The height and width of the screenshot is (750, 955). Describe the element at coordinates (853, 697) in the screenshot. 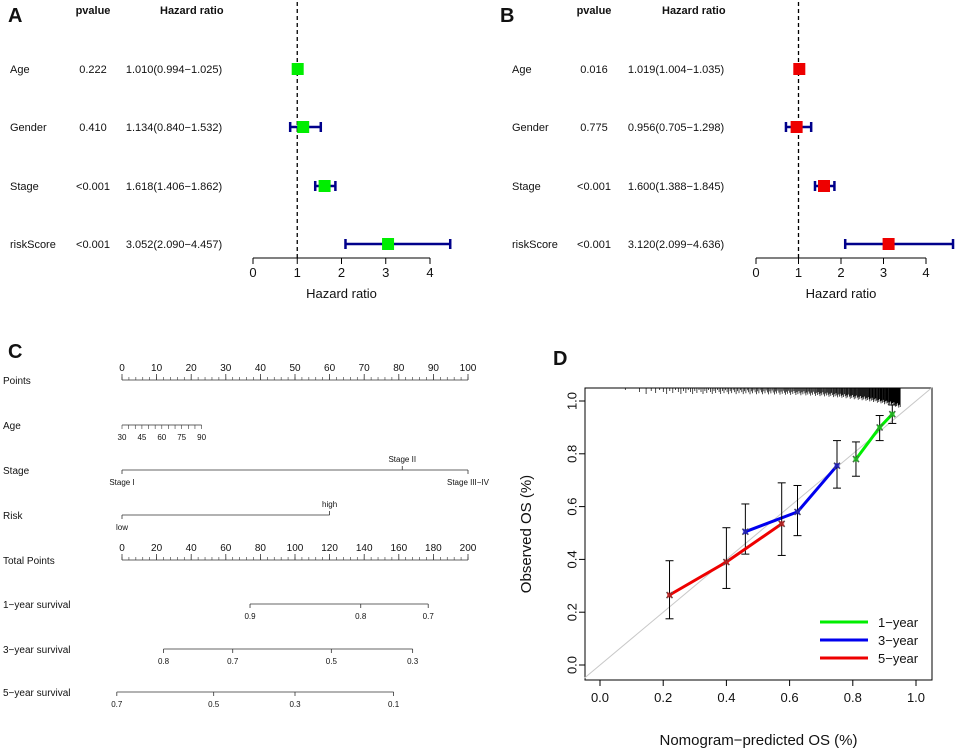

I see `x-tick-label: 0.8` at that location.